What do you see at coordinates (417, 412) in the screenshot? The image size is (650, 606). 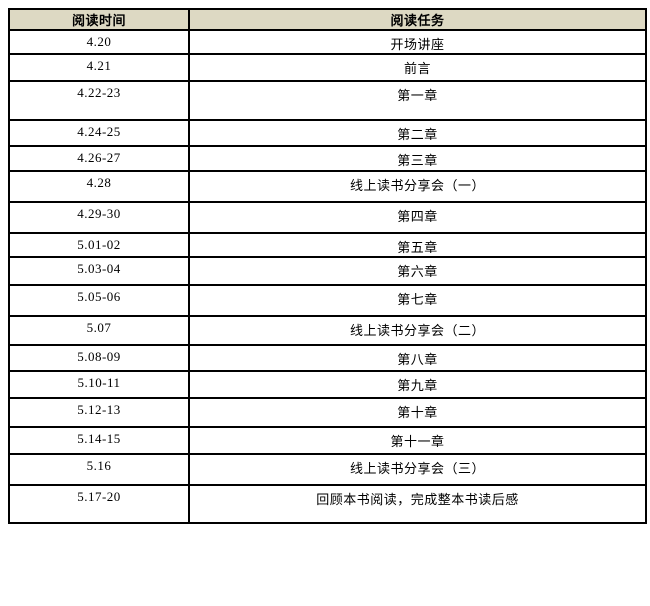 I see `reading-task-cell: 第十章` at bounding box center [417, 412].